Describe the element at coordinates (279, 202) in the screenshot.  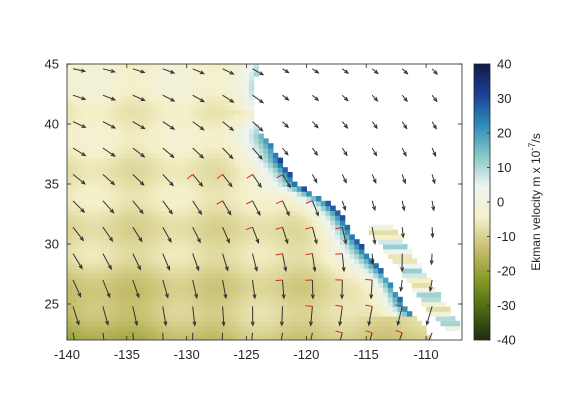
I see `ekman-transport-mark` at that location.